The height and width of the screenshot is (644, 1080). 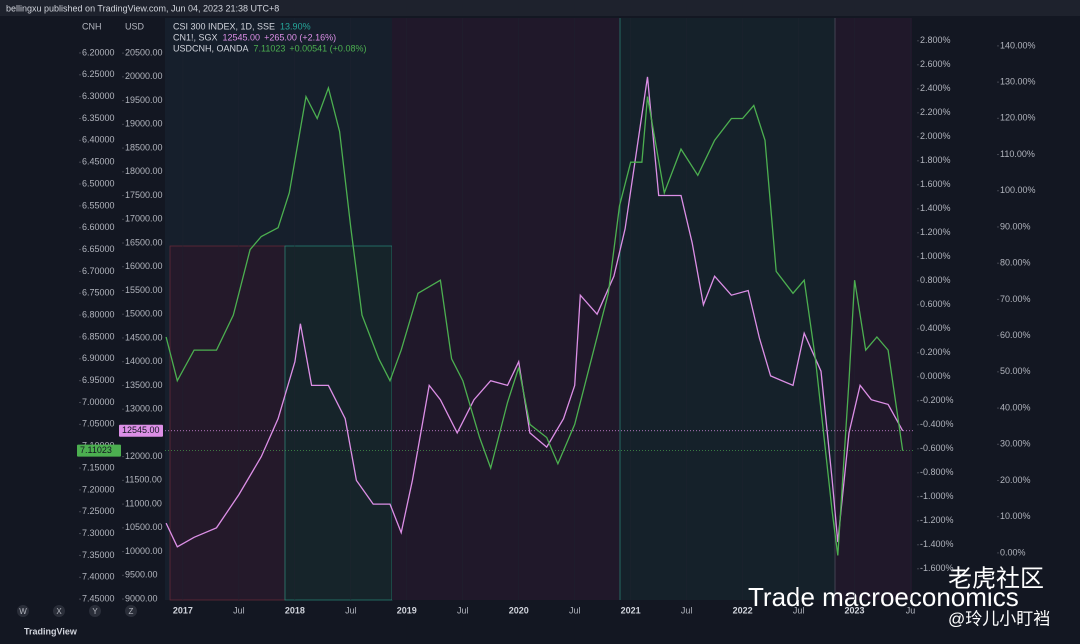 I want to click on y-tick-label: 16500.00, so click(x=144, y=242).